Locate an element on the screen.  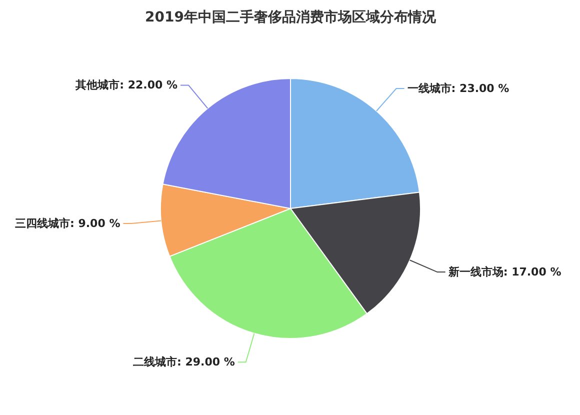
slice-label: 三四线城市: 9.00 % is located at coordinates (67, 223).